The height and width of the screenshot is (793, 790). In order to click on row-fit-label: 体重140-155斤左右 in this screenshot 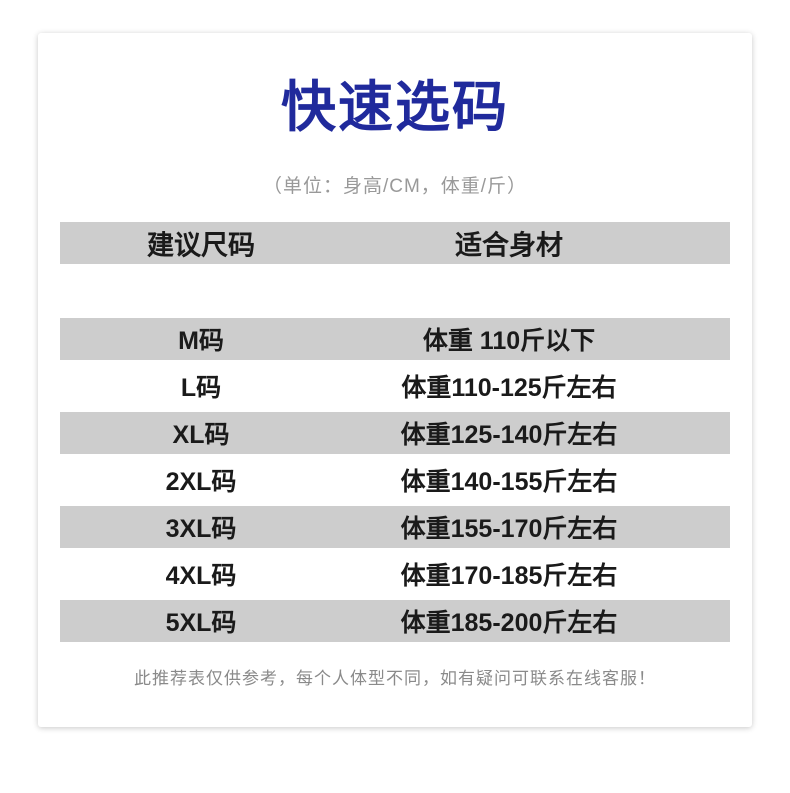, I will do `click(509, 482)`.